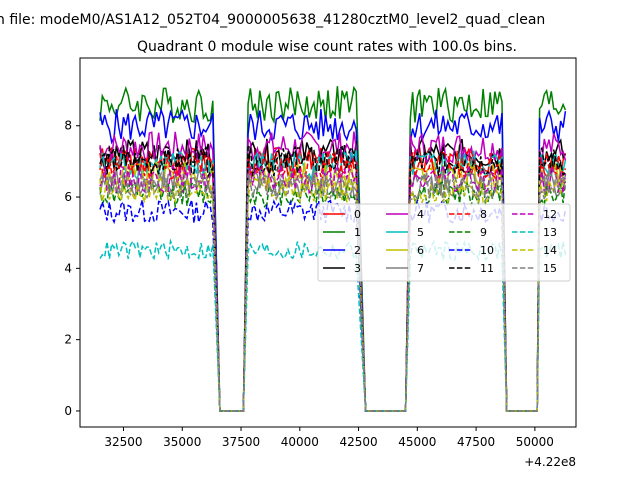  What do you see at coordinates (550, 268) in the screenshot?
I see `legend-label-15: 15` at bounding box center [550, 268].